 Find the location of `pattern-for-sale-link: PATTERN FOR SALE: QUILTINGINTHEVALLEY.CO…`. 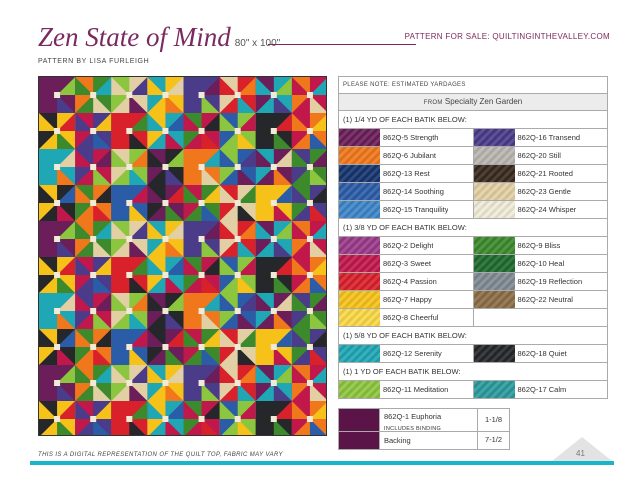

pattern-for-sale-link: PATTERN FOR SALE: QUILTINGINTHEVALLEY.CO… is located at coordinates (507, 36).